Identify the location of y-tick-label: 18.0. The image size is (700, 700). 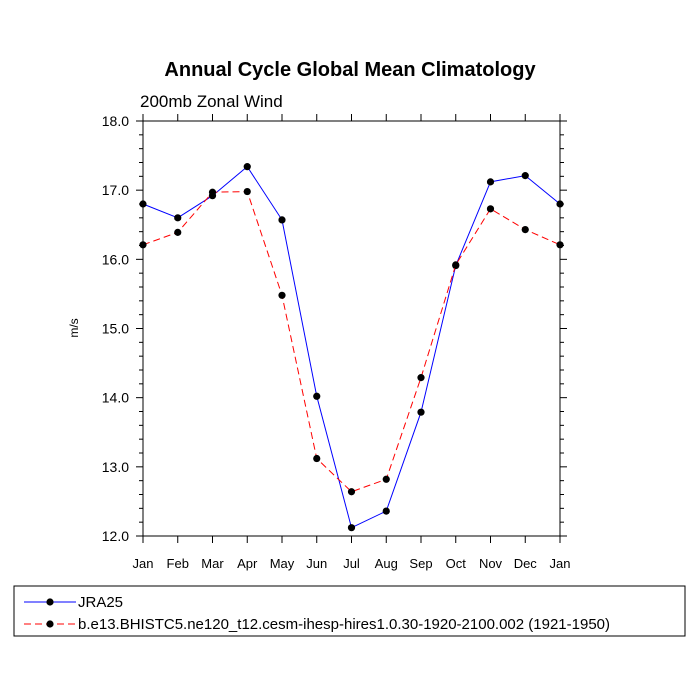
(115, 121).